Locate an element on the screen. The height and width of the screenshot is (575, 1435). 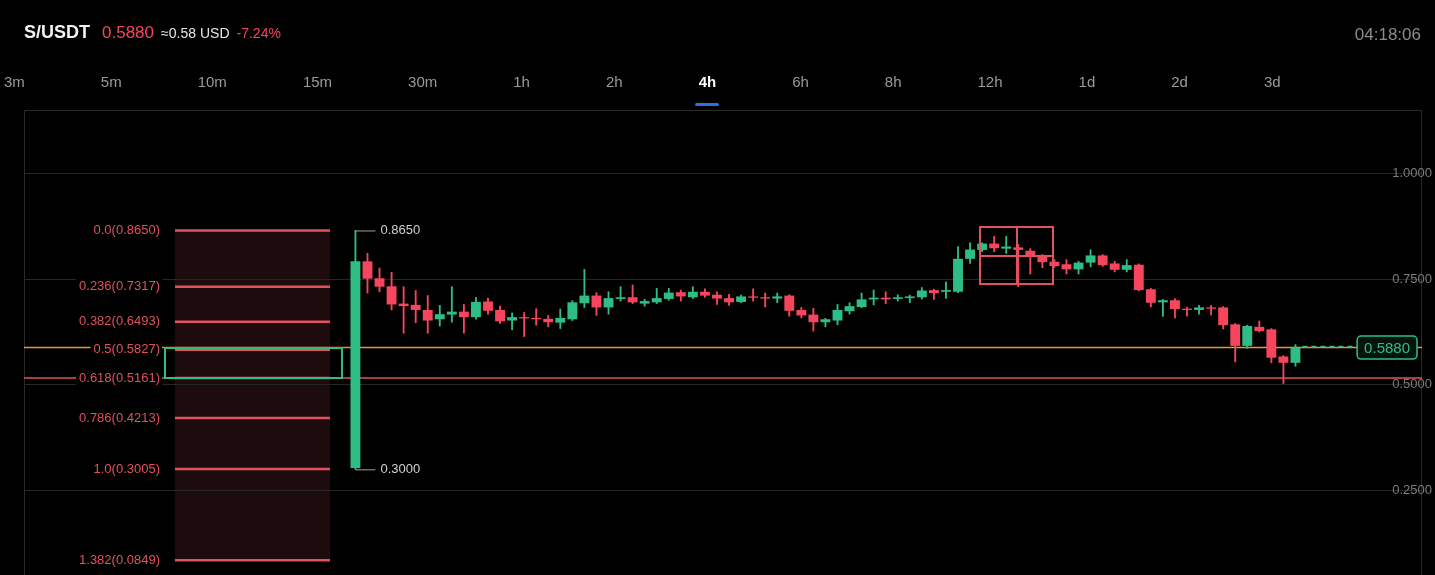
ref-line-label: 0.618(0.5161) is located at coordinates (119, 377).